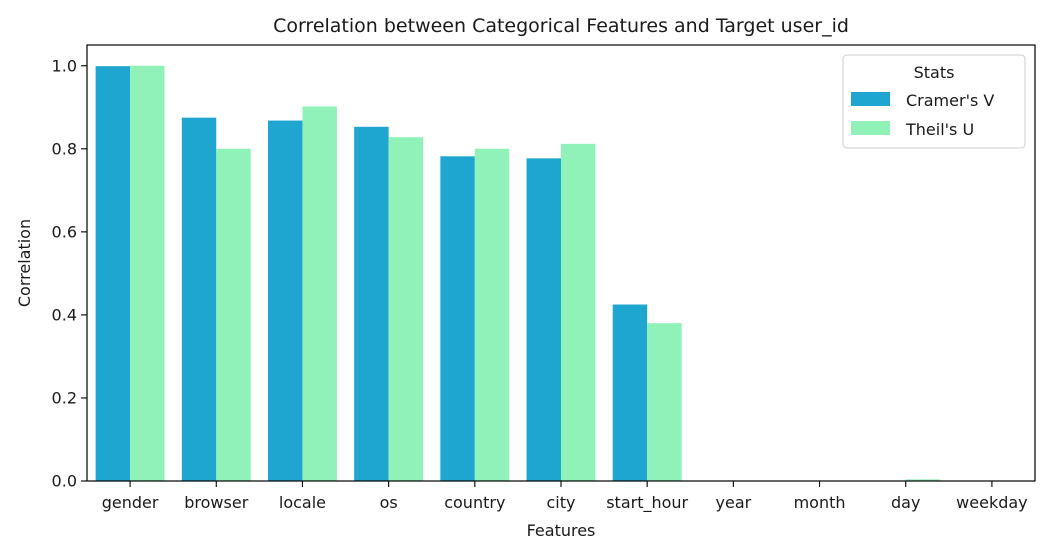 This screenshot has width=1051, height=555. Describe the element at coordinates (630, 392) in the screenshot. I see `bar-start_hour-cramers-v` at that location.